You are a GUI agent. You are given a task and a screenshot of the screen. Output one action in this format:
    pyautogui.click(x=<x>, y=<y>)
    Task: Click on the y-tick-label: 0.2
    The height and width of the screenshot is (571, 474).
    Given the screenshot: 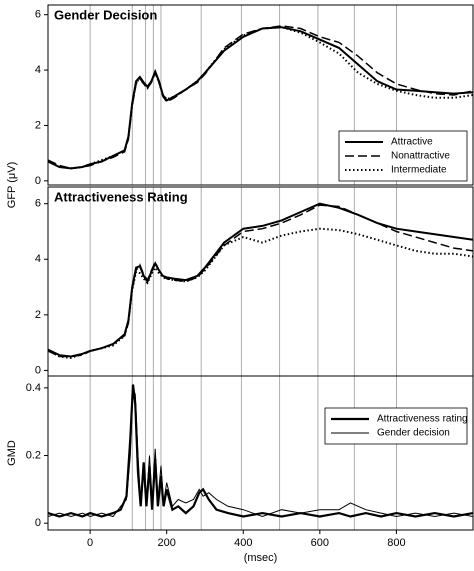 What is the action you would take?
    pyautogui.click(x=33, y=455)
    